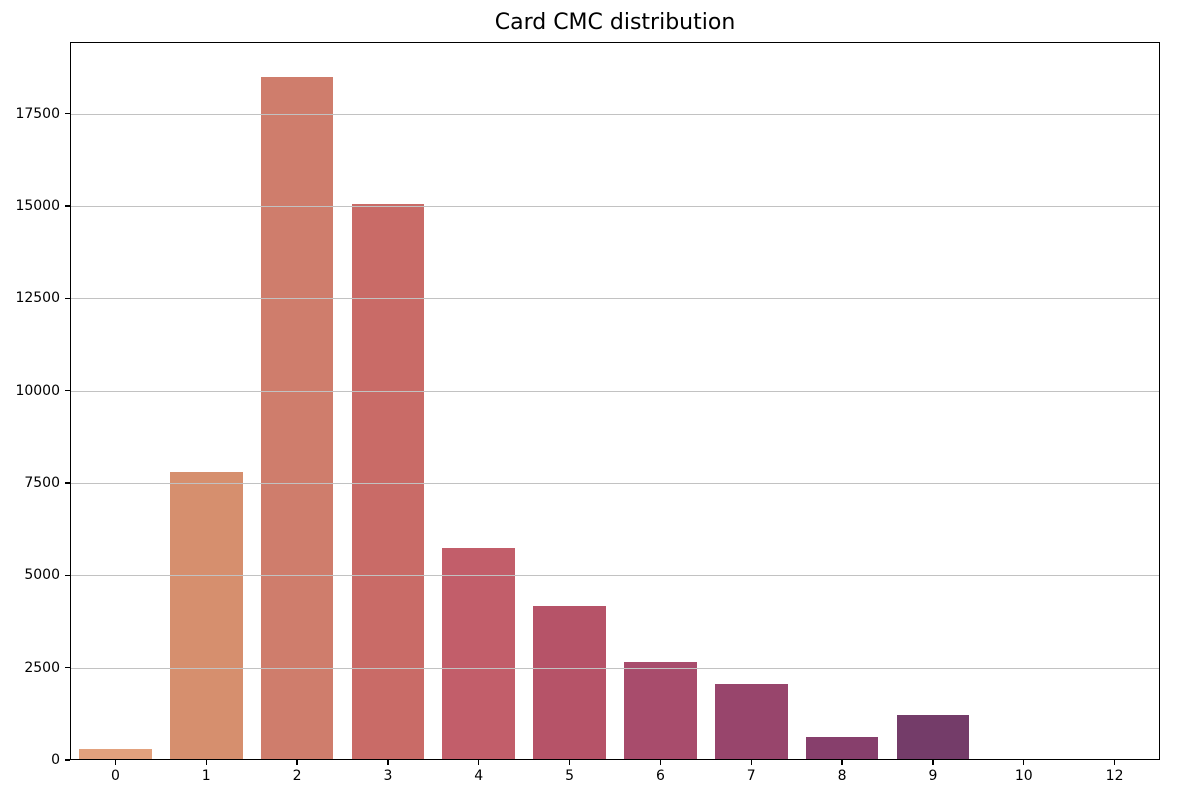  What do you see at coordinates (37, 113) in the screenshot?
I see `ytick-label-17500: 17500` at bounding box center [37, 113].